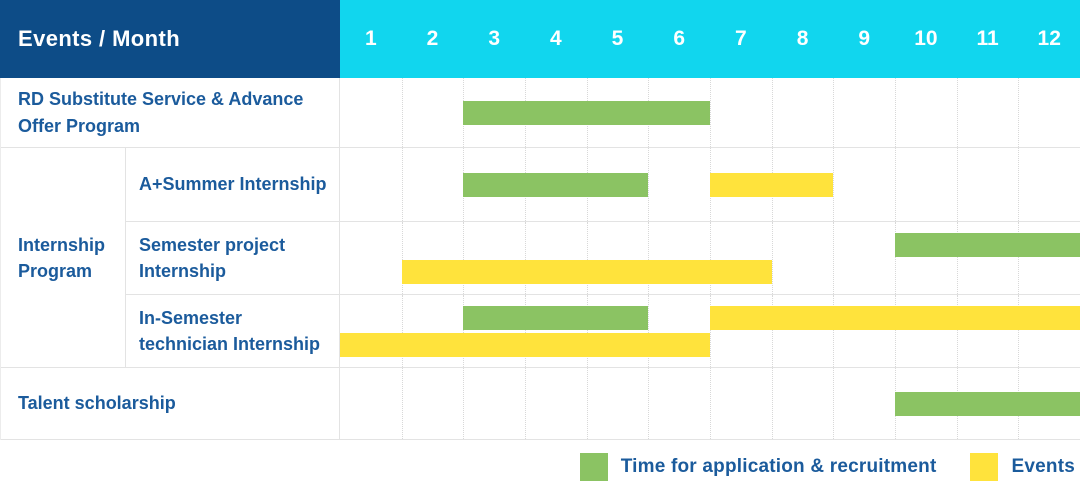  What do you see at coordinates (494, 38) in the screenshot?
I see `month-header-3: 3` at bounding box center [494, 38].